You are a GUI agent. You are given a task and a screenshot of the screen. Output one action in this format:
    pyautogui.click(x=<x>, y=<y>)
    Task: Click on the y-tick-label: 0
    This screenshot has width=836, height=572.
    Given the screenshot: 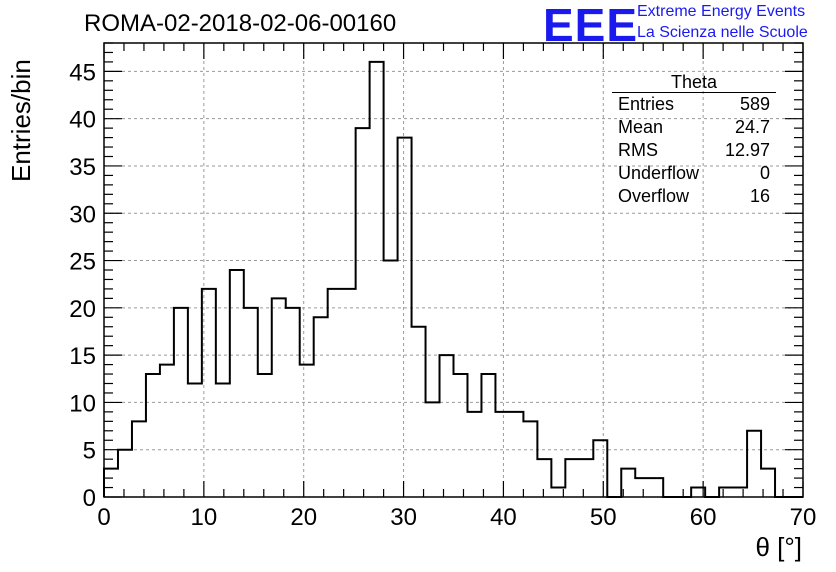 What is the action you would take?
    pyautogui.click(x=89, y=498)
    